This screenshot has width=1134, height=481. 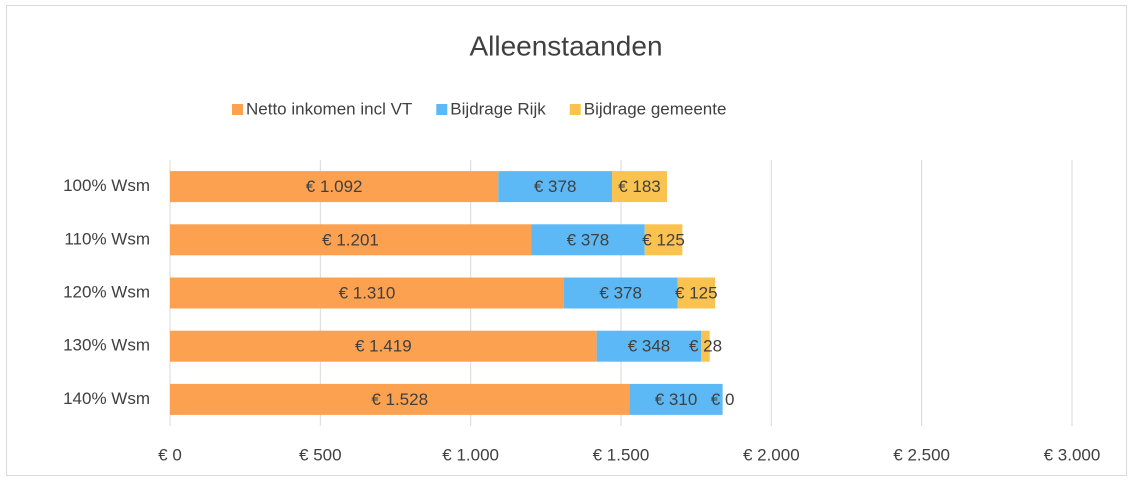 I want to click on data-label: € 28, so click(x=705, y=346).